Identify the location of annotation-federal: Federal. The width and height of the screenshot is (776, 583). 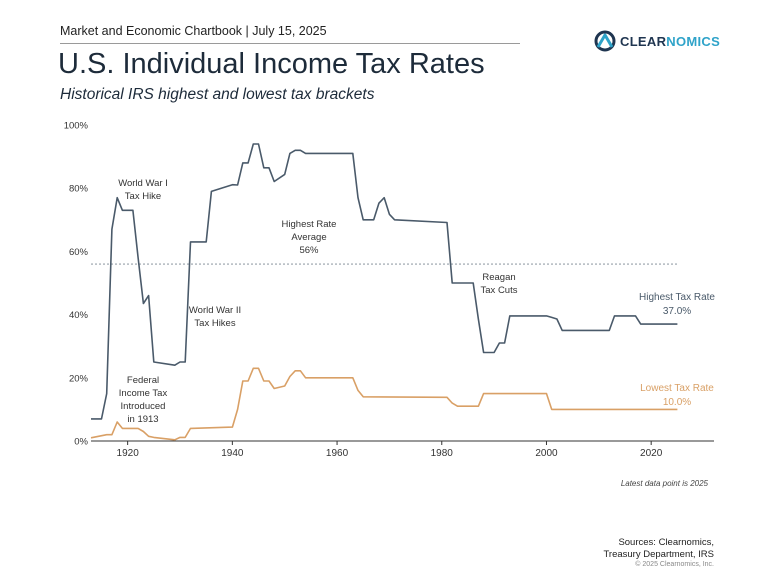
(143, 380).